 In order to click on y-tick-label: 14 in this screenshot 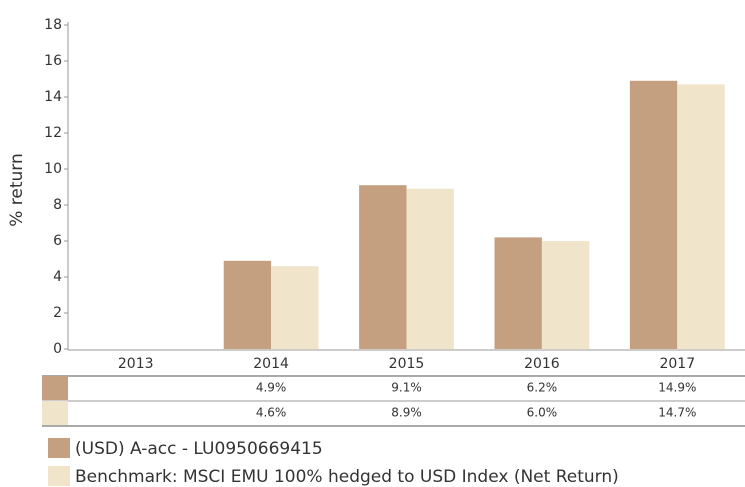, I will do `click(53, 97)`.